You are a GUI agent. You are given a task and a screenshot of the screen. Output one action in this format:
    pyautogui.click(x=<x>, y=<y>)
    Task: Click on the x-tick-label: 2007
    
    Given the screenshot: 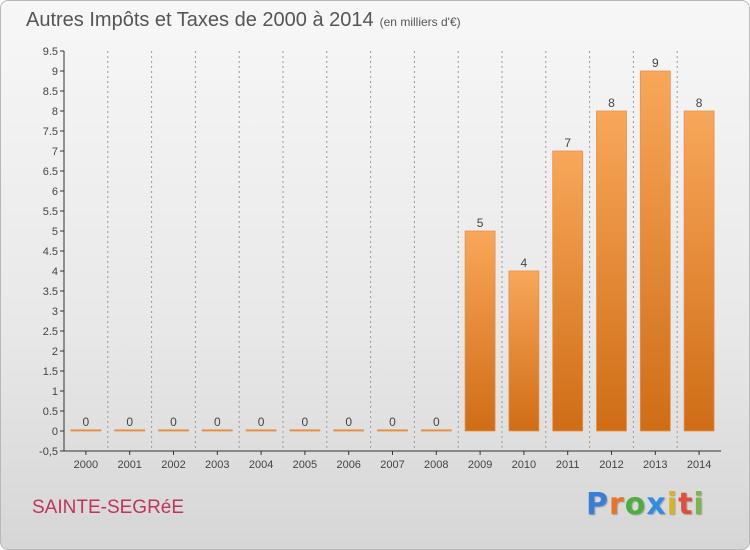 What is the action you would take?
    pyautogui.click(x=392, y=465)
    